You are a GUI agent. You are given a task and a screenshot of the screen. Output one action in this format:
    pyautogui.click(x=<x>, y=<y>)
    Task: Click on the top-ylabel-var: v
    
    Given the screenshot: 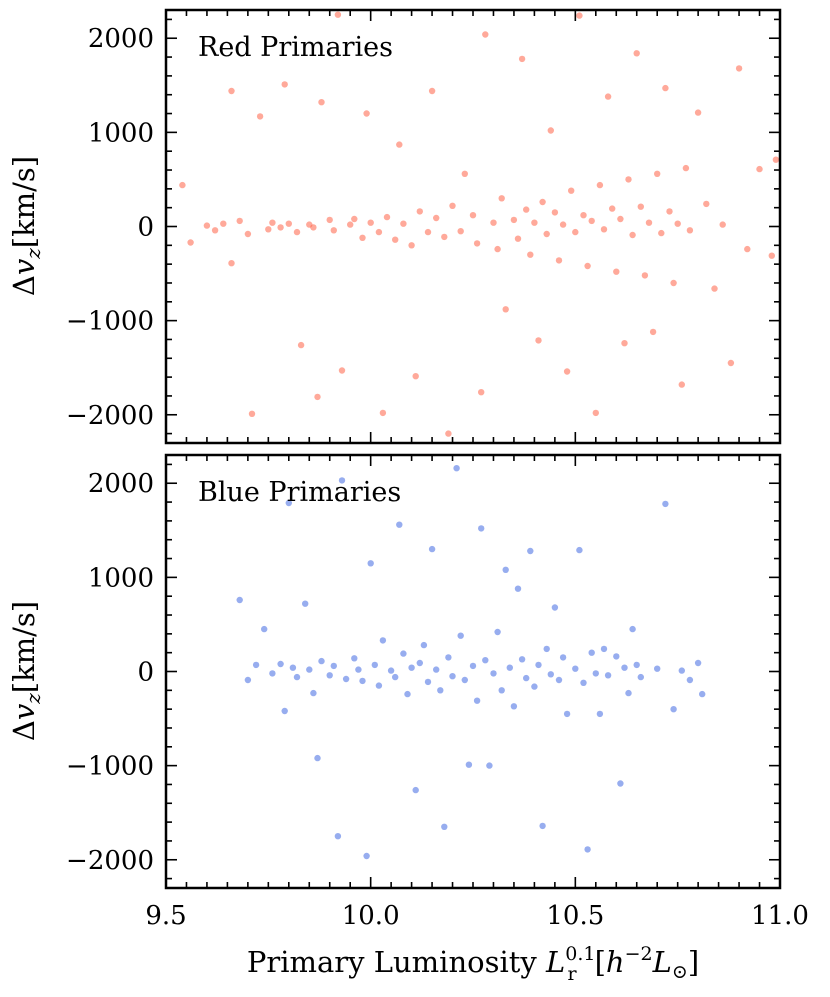 What is the action you would take?
    pyautogui.click(x=24, y=266)
    